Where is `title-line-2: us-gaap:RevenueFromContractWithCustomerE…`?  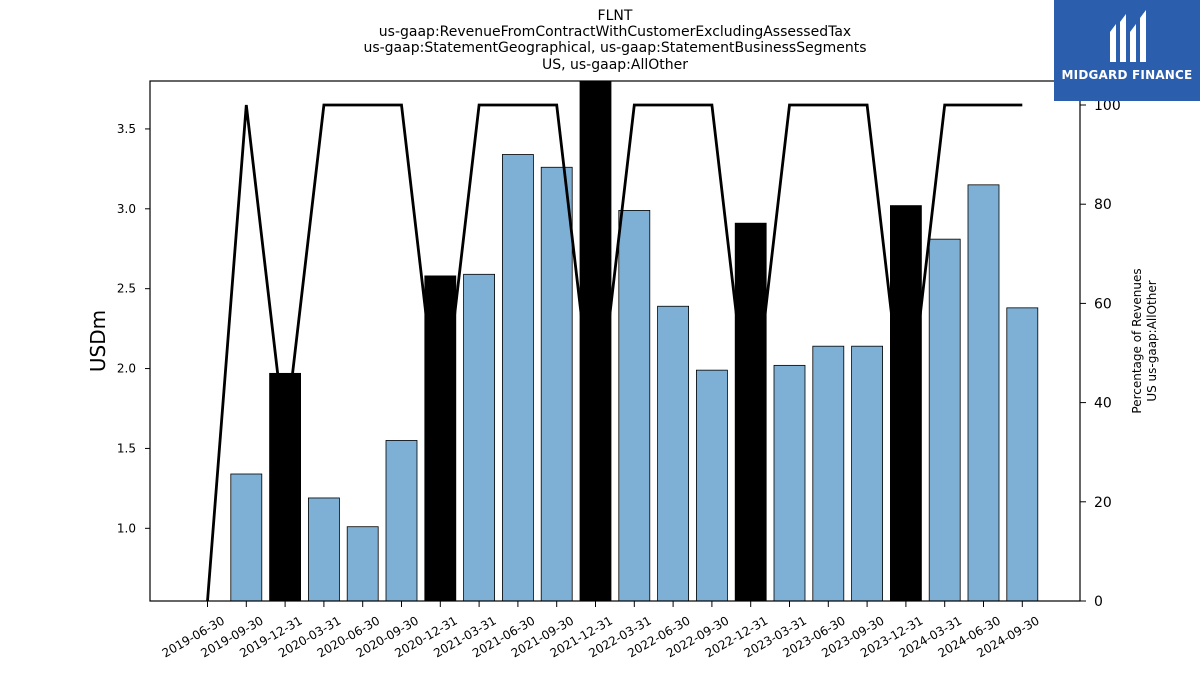
title-line-2: us-gaap:RevenueFromContractWithCustomerE… is located at coordinates (615, 32).